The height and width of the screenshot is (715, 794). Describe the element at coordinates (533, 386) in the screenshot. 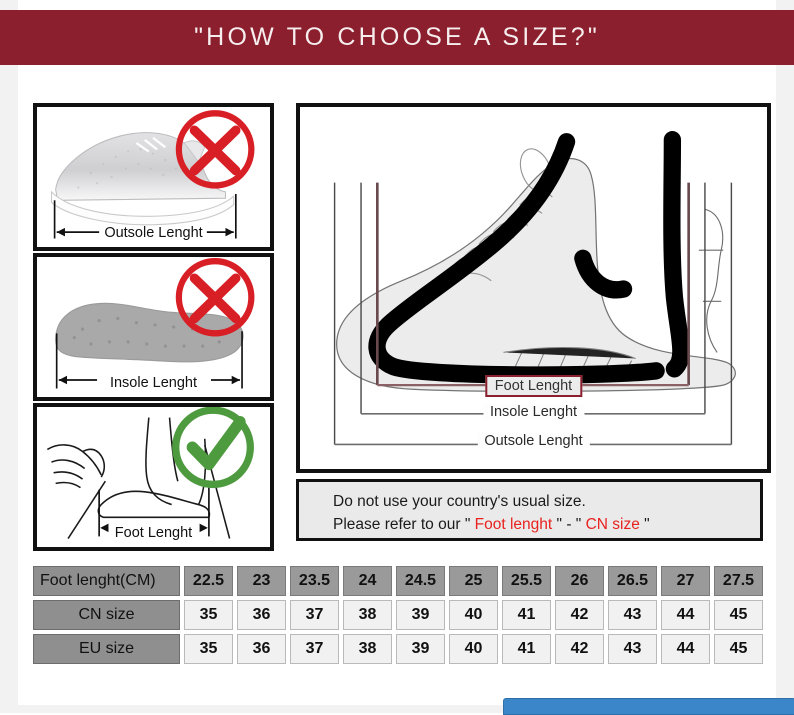

I see `main-label-foot-length: Foot Lenght` at that location.